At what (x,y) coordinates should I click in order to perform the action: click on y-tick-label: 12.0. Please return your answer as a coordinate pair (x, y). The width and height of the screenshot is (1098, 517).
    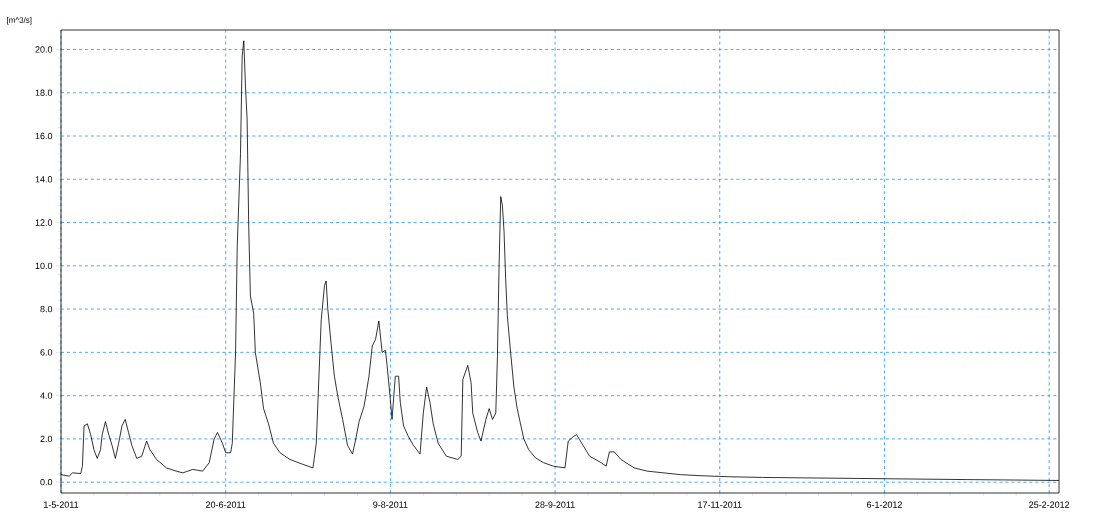
    Looking at the image, I should click on (44, 222).